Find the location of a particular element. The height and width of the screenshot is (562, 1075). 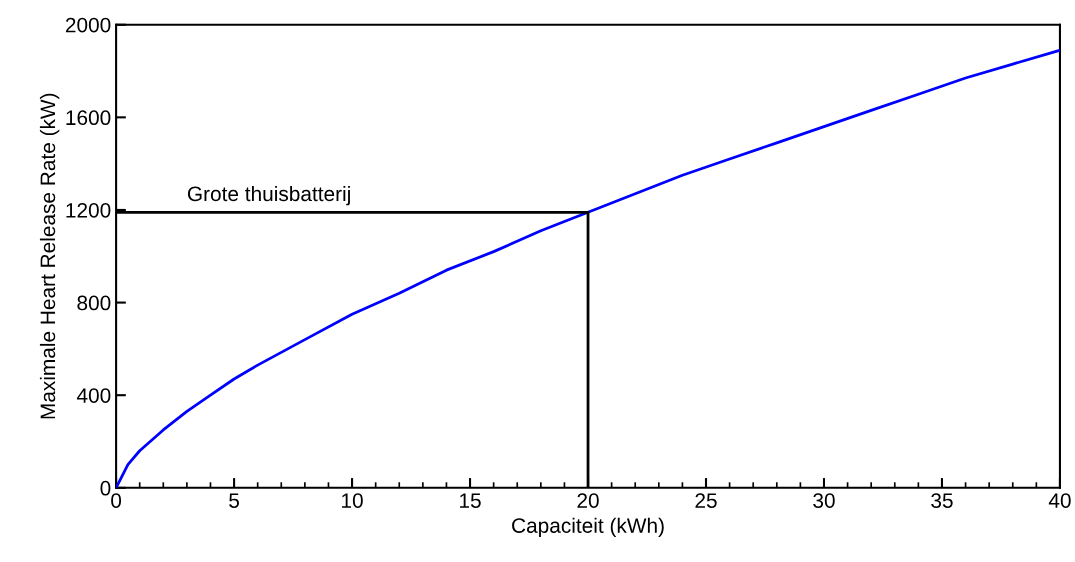

y-tick-label: 400 is located at coordinates (93, 395).